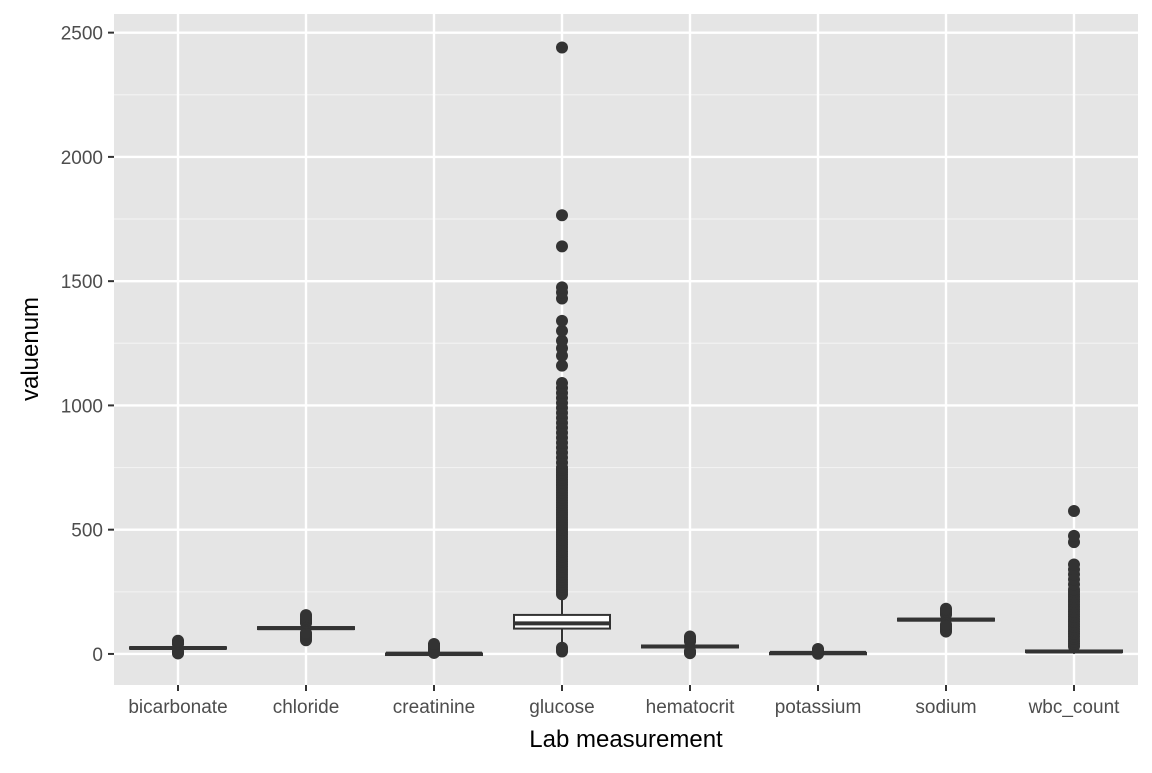 This screenshot has width=1152, height=773. Describe the element at coordinates (82, 282) in the screenshot. I see `y-tick-label: 1500` at that location.